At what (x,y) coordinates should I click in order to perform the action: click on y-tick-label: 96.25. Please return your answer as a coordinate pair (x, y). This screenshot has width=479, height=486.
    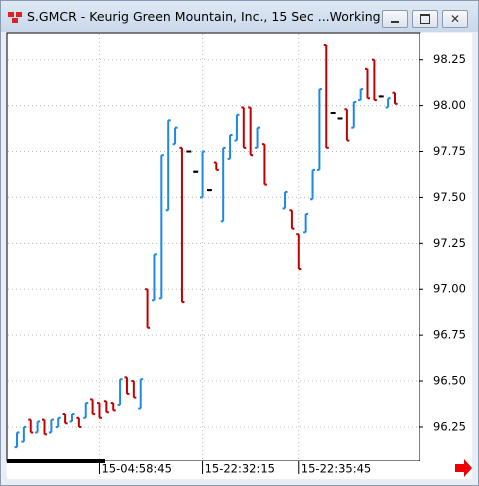
    Looking at the image, I should click on (449, 426).